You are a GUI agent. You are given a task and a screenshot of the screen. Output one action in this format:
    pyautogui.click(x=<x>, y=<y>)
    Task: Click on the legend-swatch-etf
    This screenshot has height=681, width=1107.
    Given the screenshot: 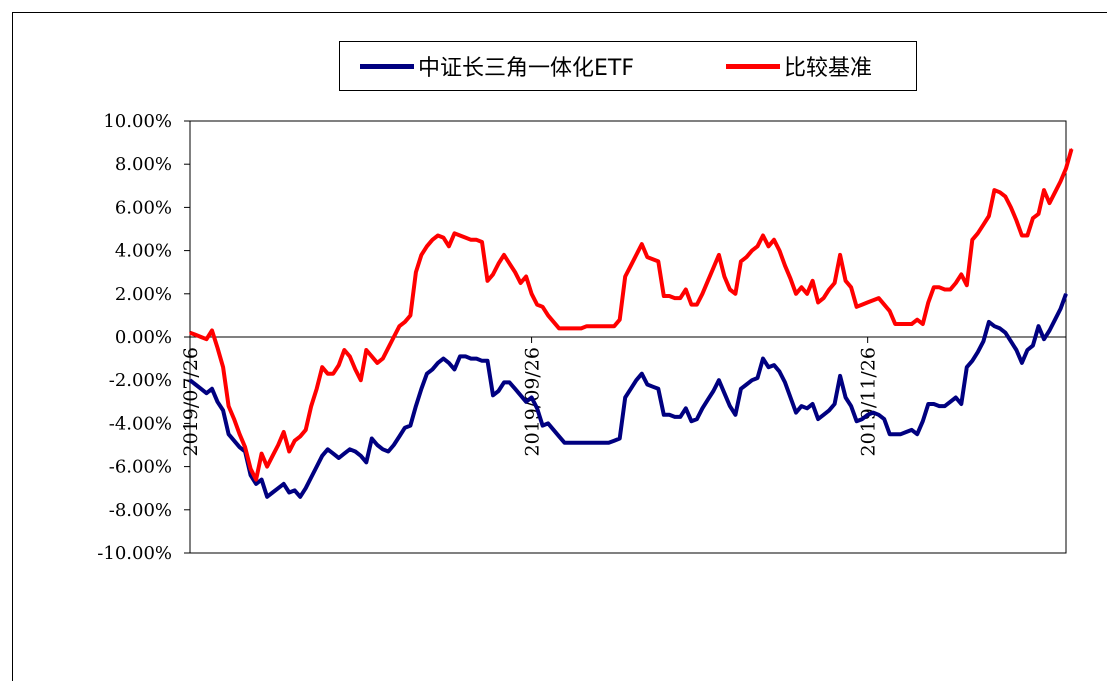 What is the action you would take?
    pyautogui.click(x=387, y=66)
    